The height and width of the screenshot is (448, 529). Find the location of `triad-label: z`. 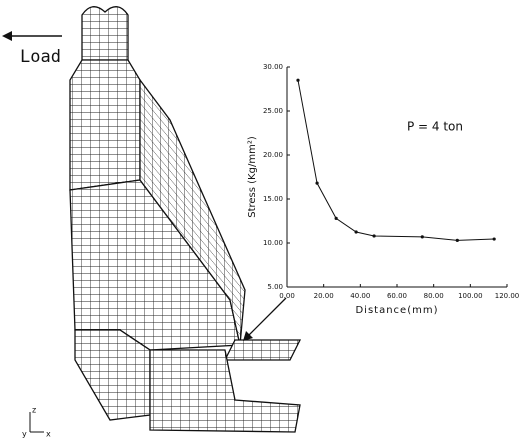

triad-label: z is located at coordinates (34, 410).